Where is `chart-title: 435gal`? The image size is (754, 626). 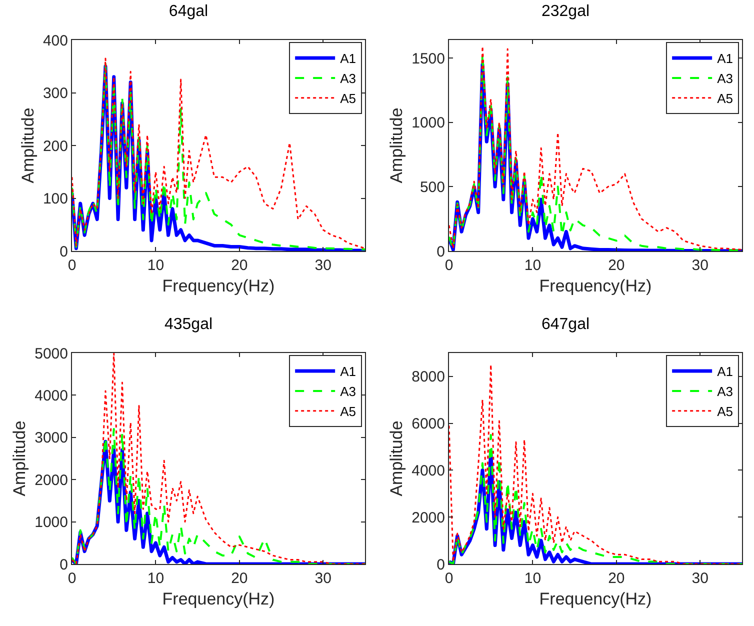 chart-title: 435gal is located at coordinates (188, 324).